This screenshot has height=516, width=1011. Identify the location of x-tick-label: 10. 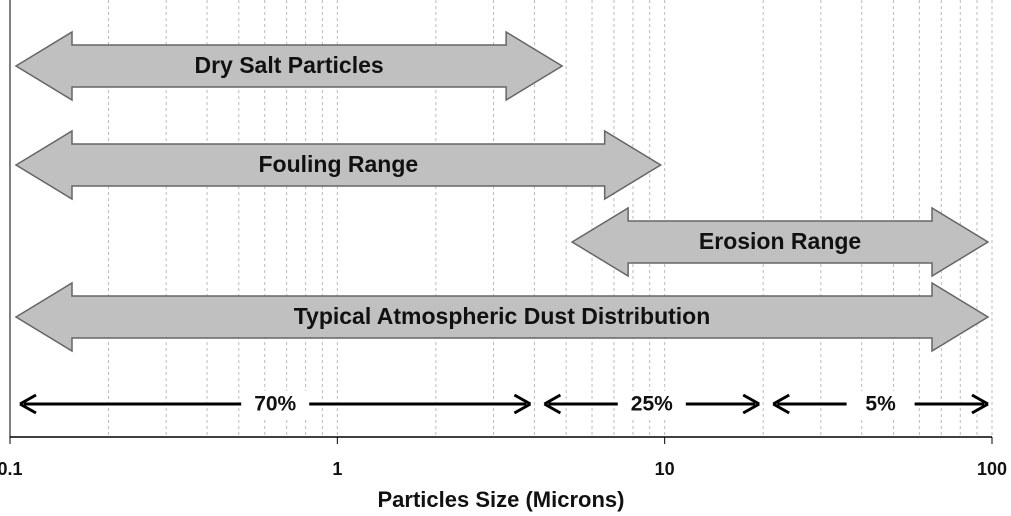
(665, 469).